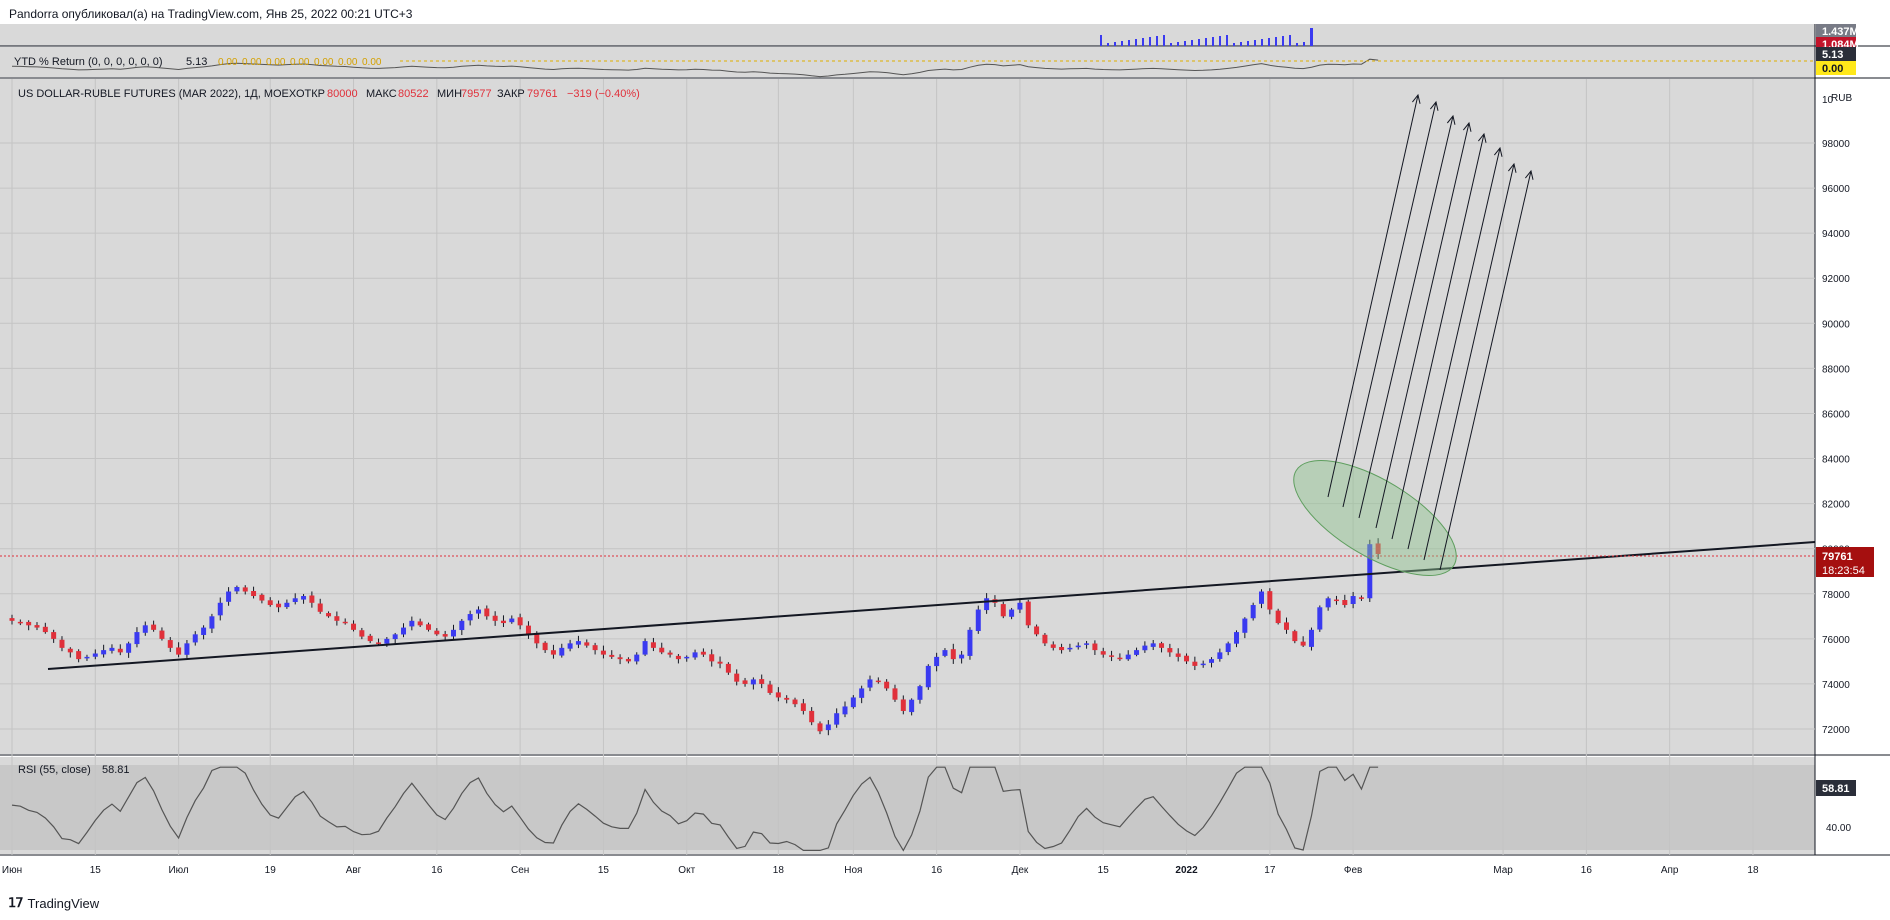 The width and height of the screenshot is (1890, 920). Describe the element at coordinates (1828, 100) in the screenshot. I see `price-axis-top-tick: 10` at that location.